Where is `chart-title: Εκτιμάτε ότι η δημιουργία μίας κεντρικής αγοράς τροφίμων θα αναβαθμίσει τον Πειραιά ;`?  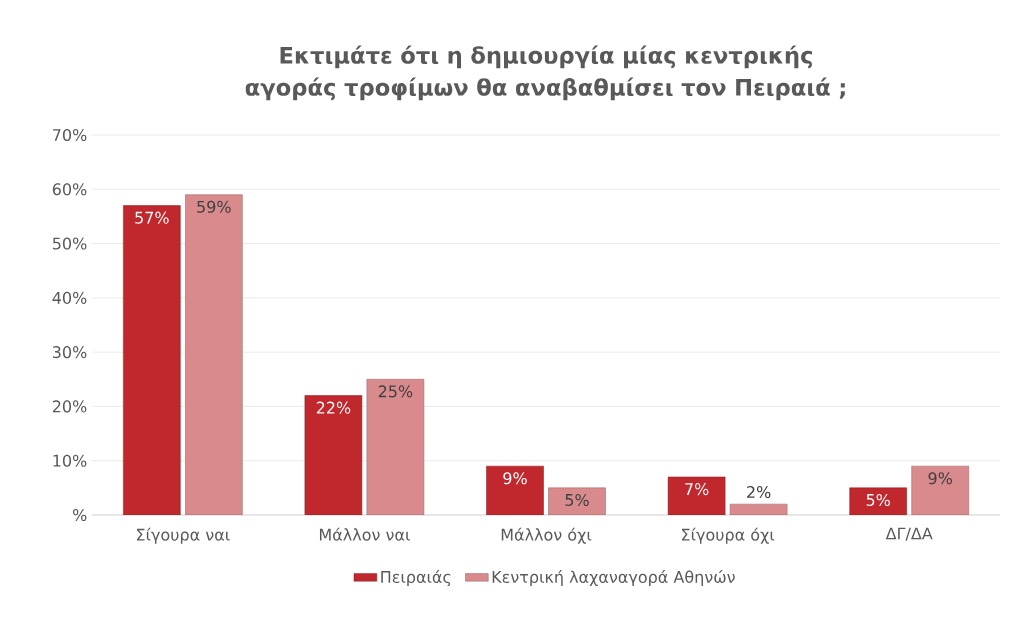 chart-title: Εκτιμάτε ότι η δημιουργία μίας κεντρικής αγοράς τροφίμων θα αναβαθμίσει τον Πειραιά ; is located at coordinates (545, 73).